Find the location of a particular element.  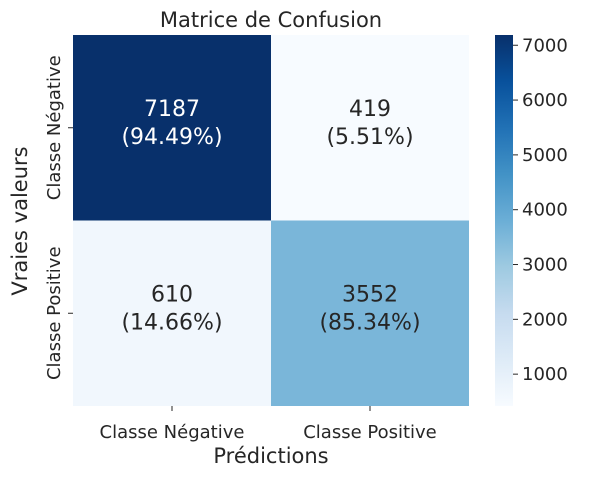

cell-label-1-0: 610 (14.66%) is located at coordinates (171, 308).